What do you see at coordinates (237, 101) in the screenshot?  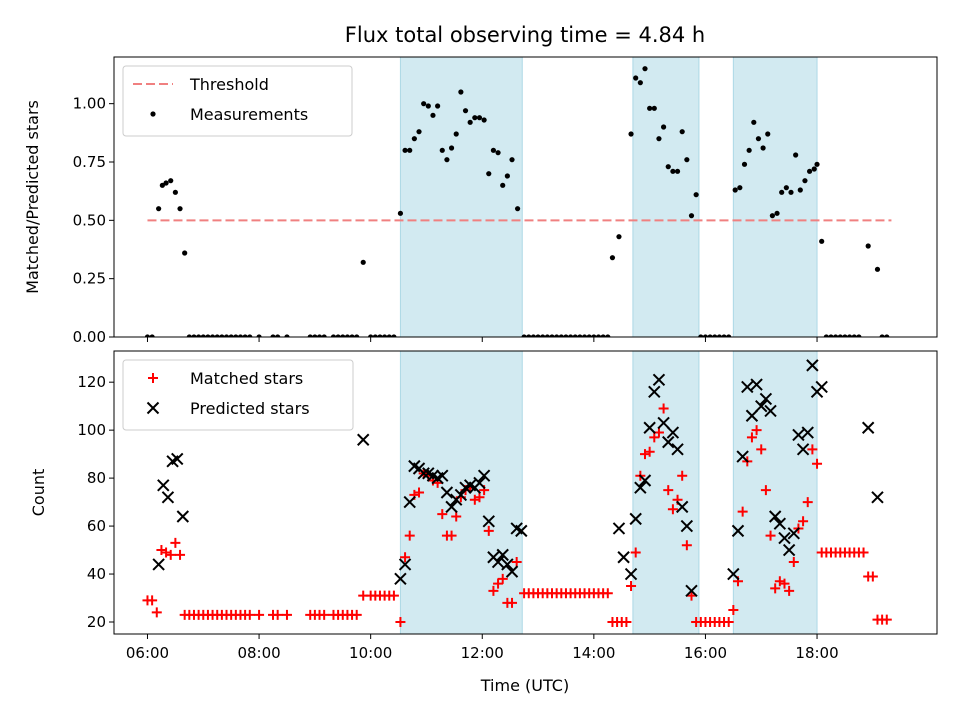 I see `legend: Threshold Measurements` at bounding box center [237, 101].